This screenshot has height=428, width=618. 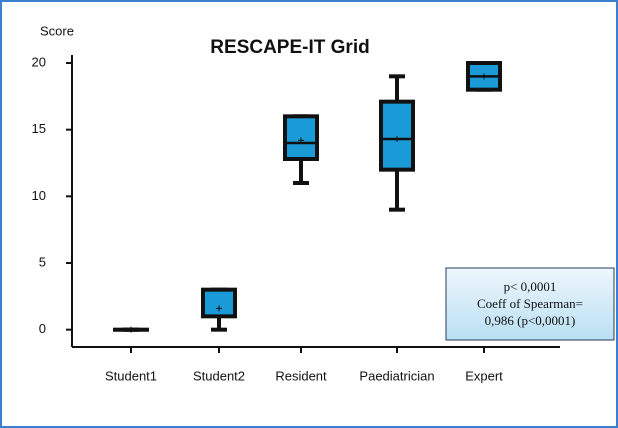 I want to click on annotation-text: p< 0,0001, so click(x=530, y=286).